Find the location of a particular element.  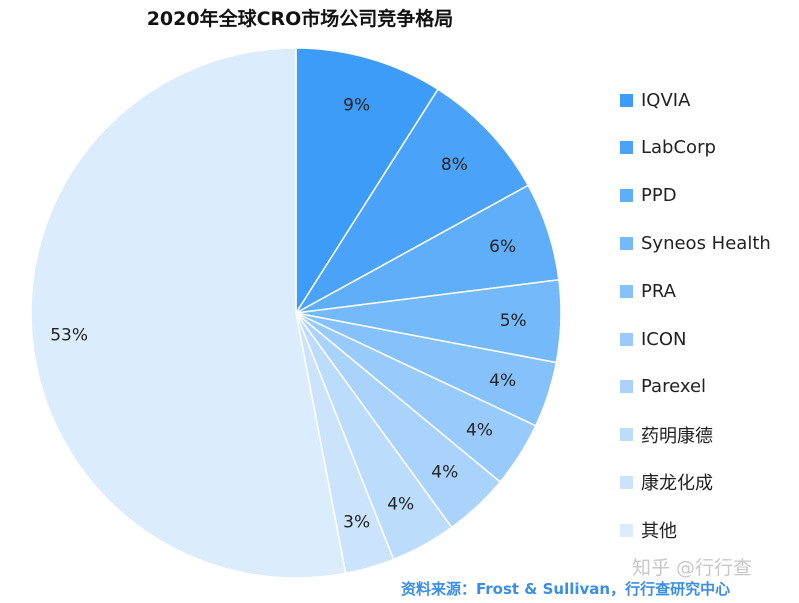

legend-item: 药明康德 is located at coordinates (666, 435).